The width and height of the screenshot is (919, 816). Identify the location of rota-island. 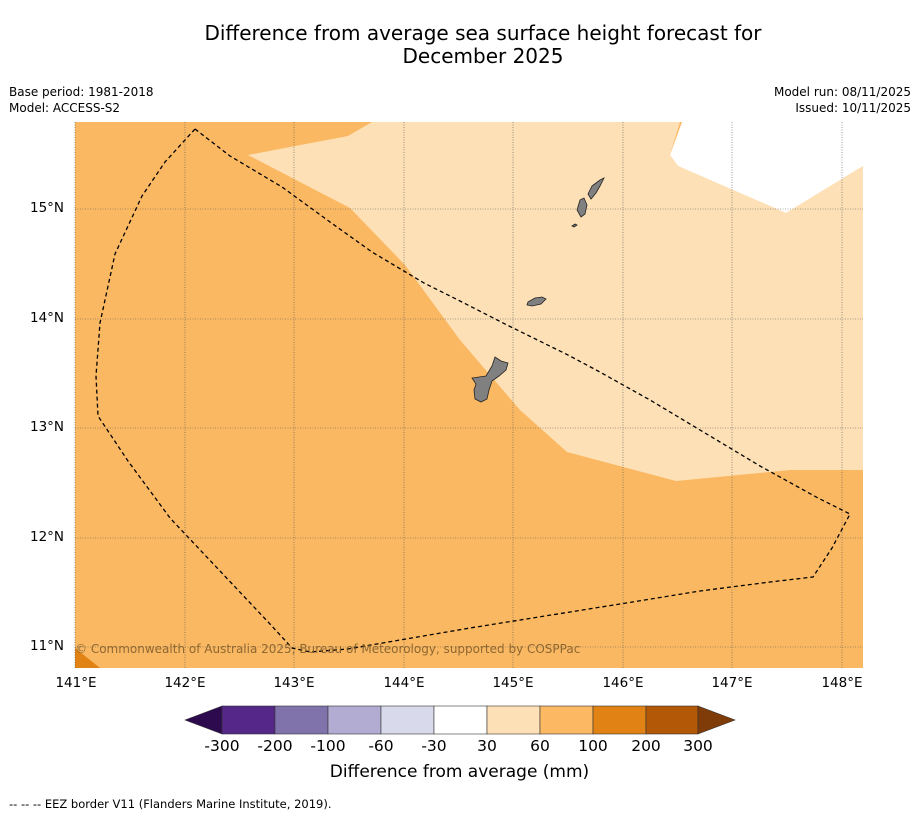
(536, 301).